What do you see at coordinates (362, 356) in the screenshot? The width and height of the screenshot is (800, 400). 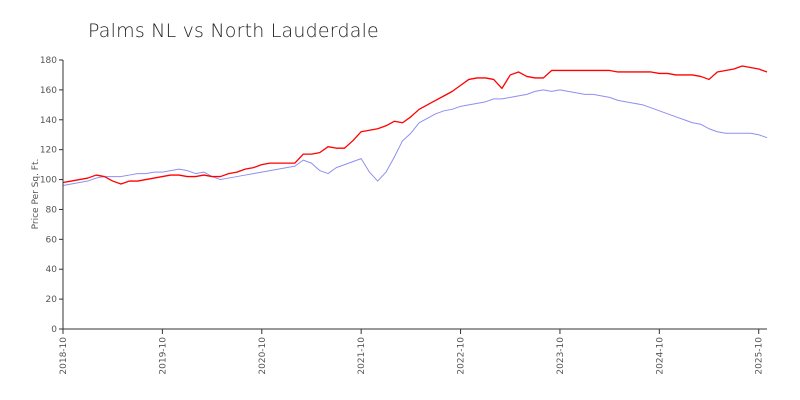 I see `x-tick-label: 2021-10` at bounding box center [362, 356].